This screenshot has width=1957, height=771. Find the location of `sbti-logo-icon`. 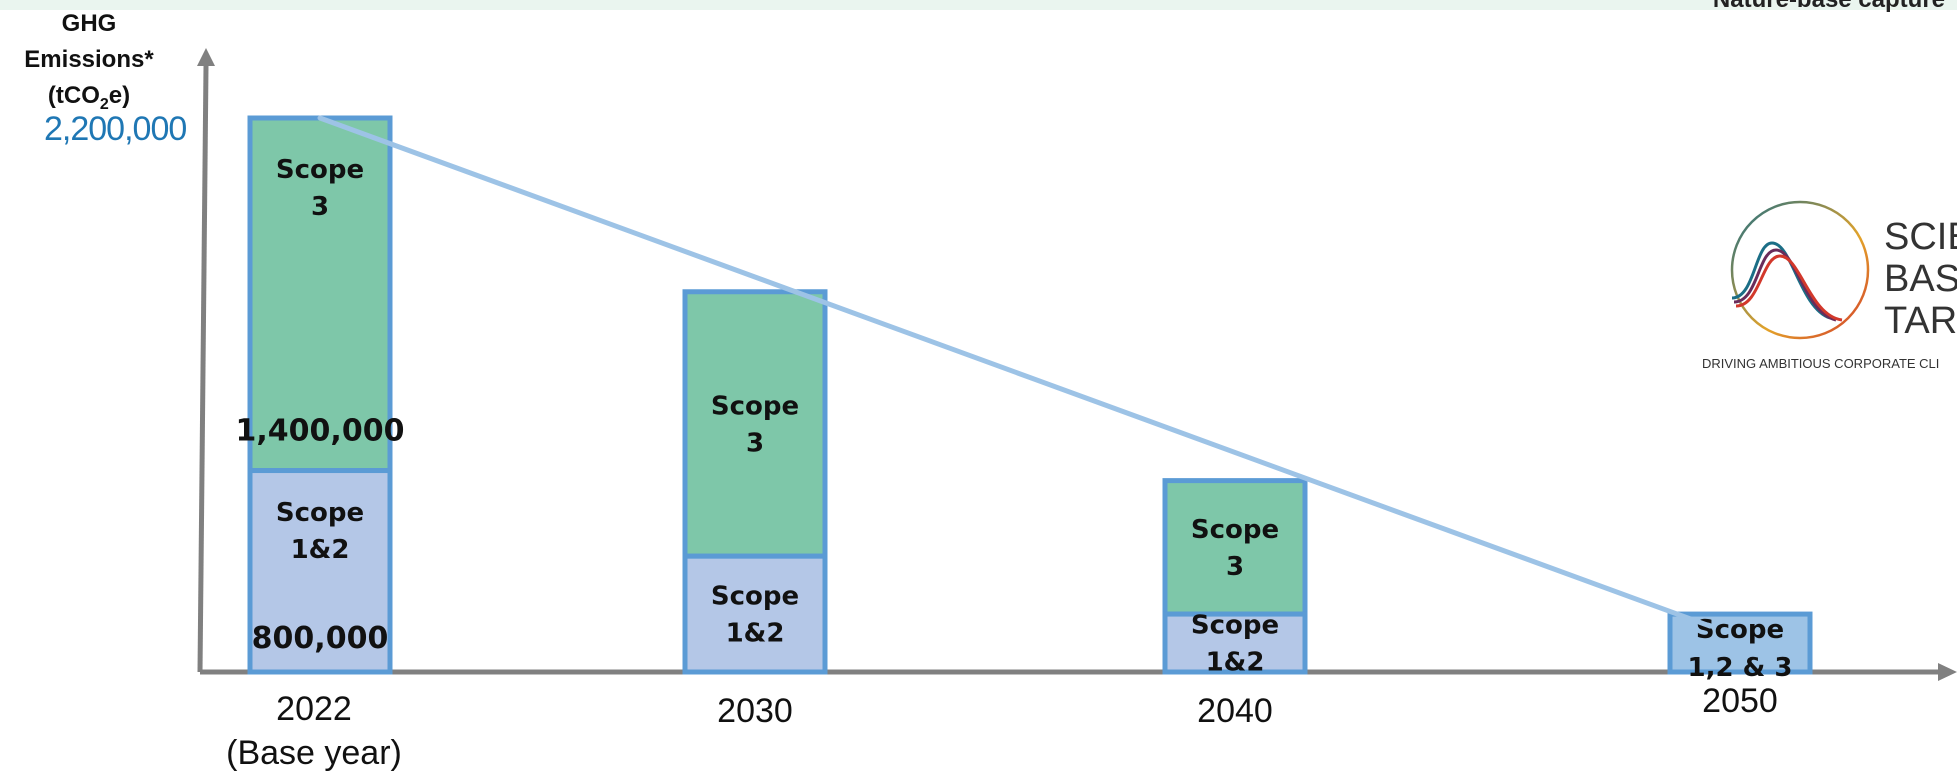

sbti-logo-icon is located at coordinates (1800, 270).